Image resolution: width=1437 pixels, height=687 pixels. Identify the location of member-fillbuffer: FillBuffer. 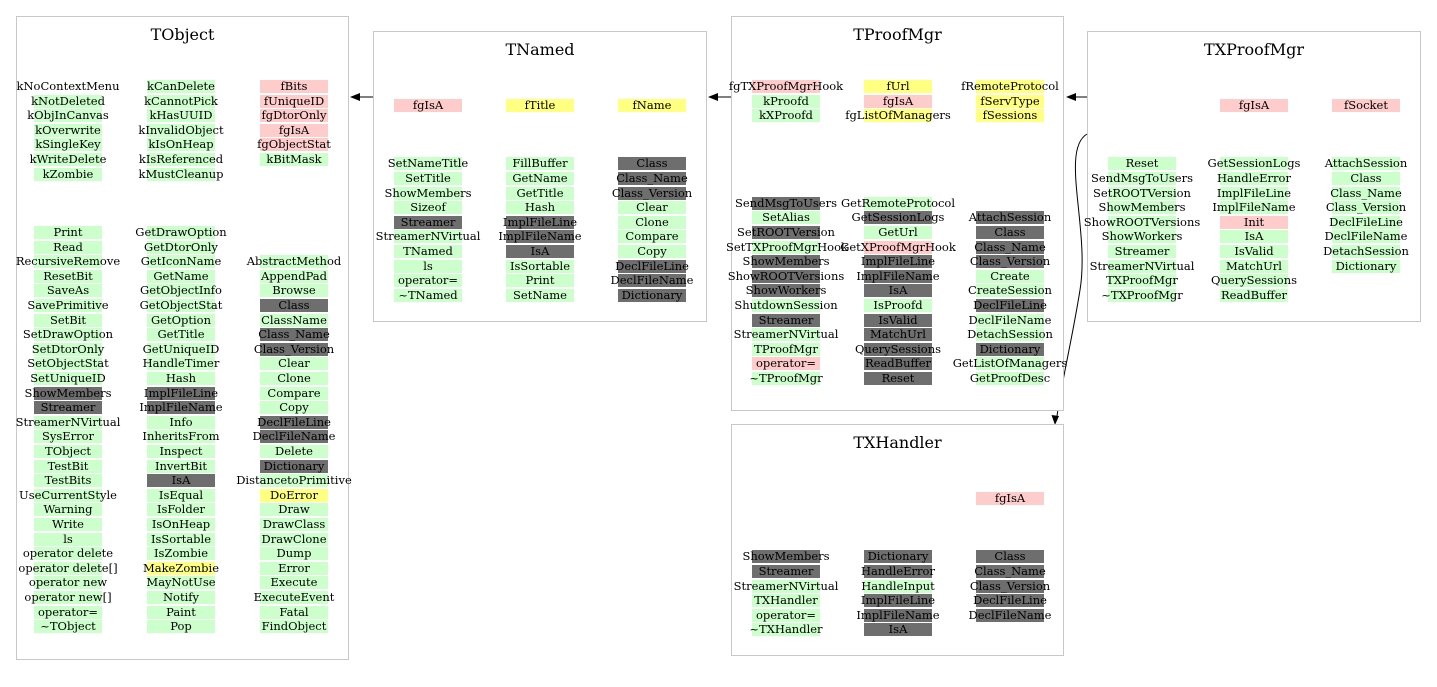
(540, 163).